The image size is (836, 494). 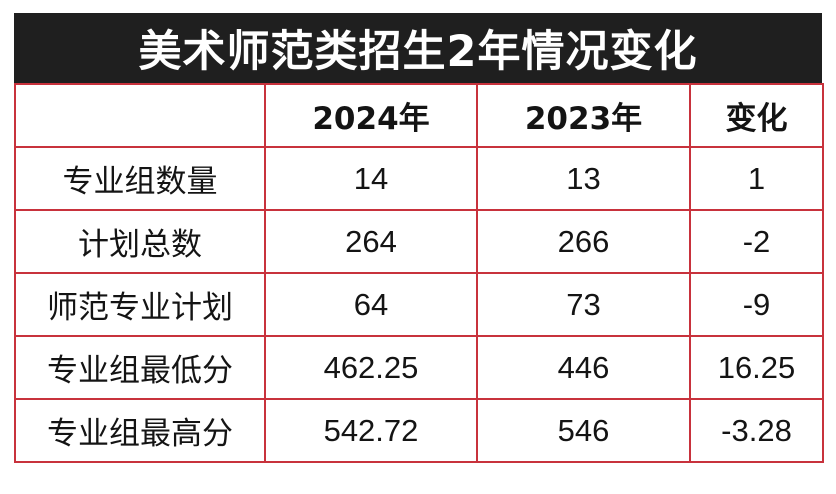 I want to click on table-row: 专业组最高分 542.72 546 -3.28, so click(x=419, y=430).